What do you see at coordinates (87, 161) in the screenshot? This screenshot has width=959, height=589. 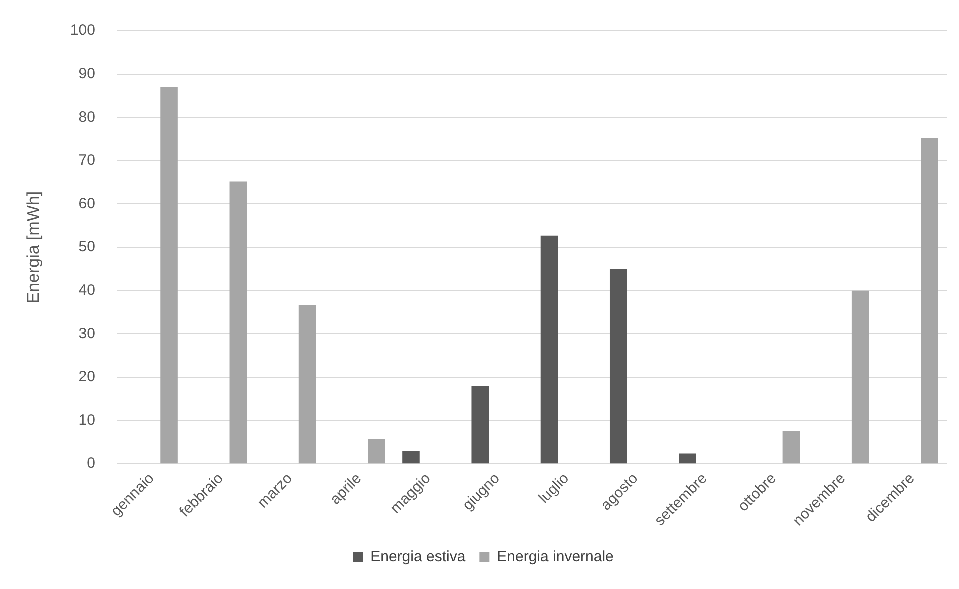 I see `y-tick-label: 70` at bounding box center [87, 161].